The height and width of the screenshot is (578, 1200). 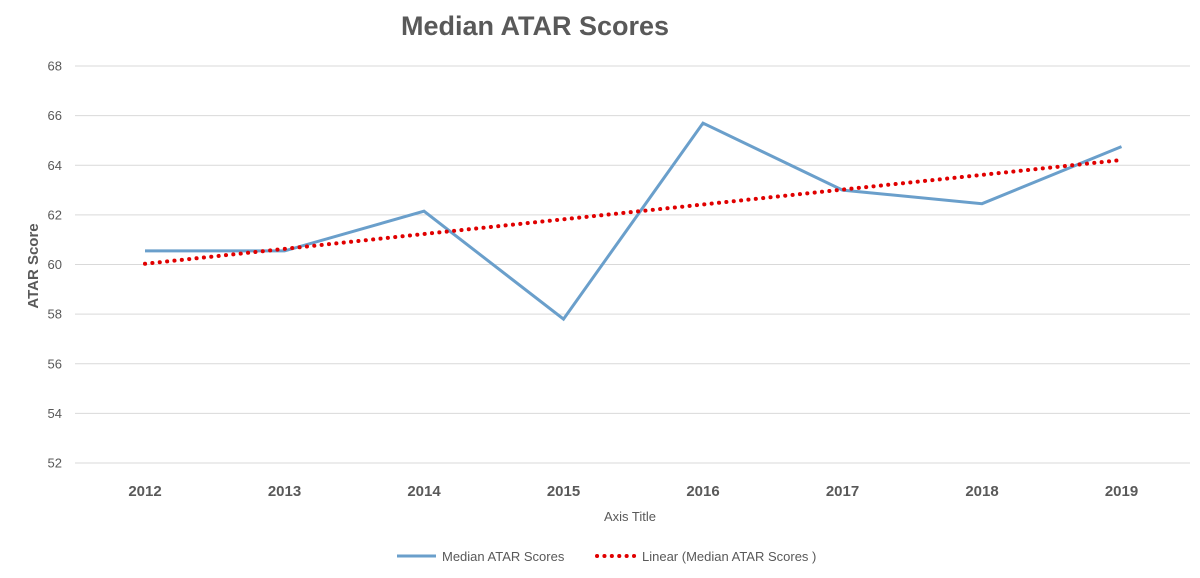 What do you see at coordinates (55, 363) in the screenshot?
I see `y-tick-label: 56` at bounding box center [55, 363].